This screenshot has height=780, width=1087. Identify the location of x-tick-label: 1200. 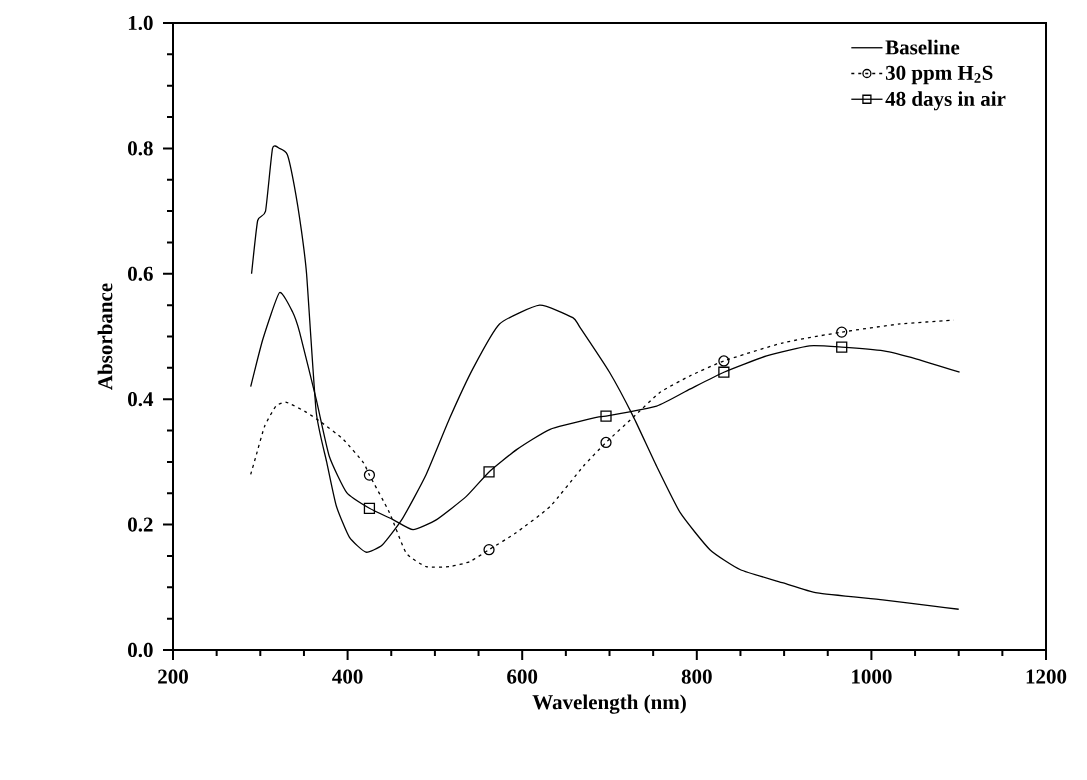
(1046, 676).